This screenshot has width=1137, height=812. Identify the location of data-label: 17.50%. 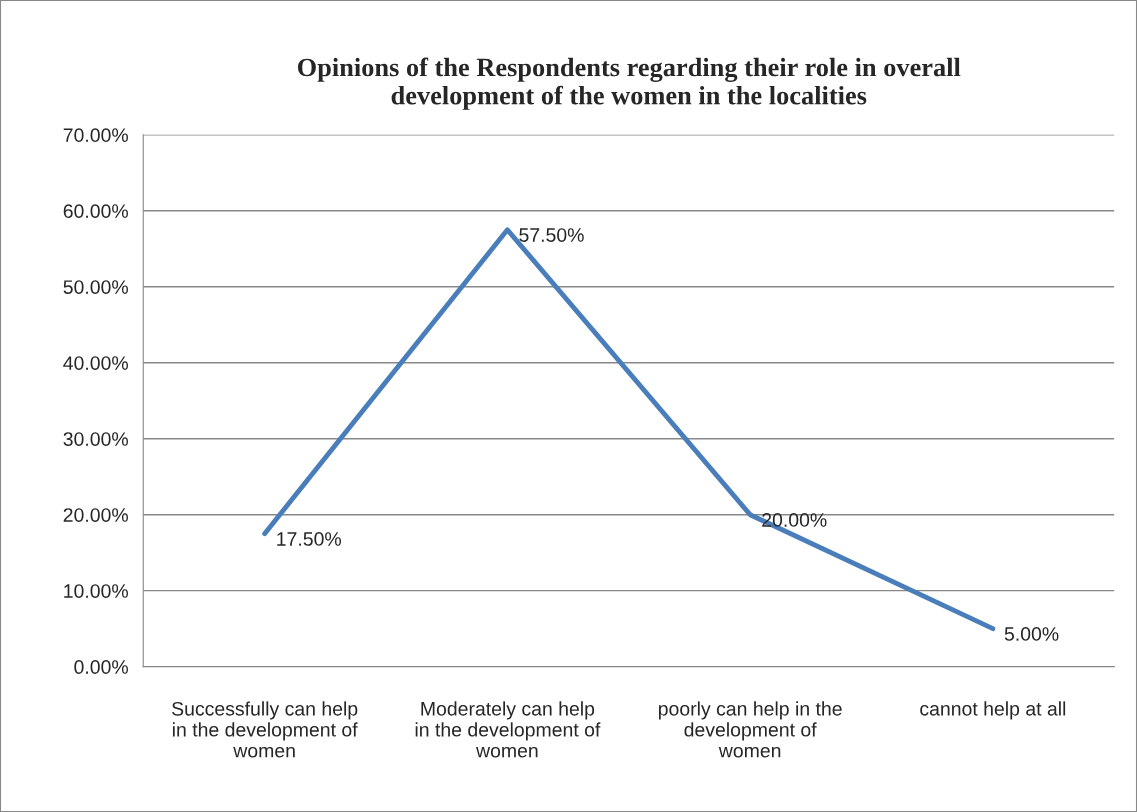
(309, 539).